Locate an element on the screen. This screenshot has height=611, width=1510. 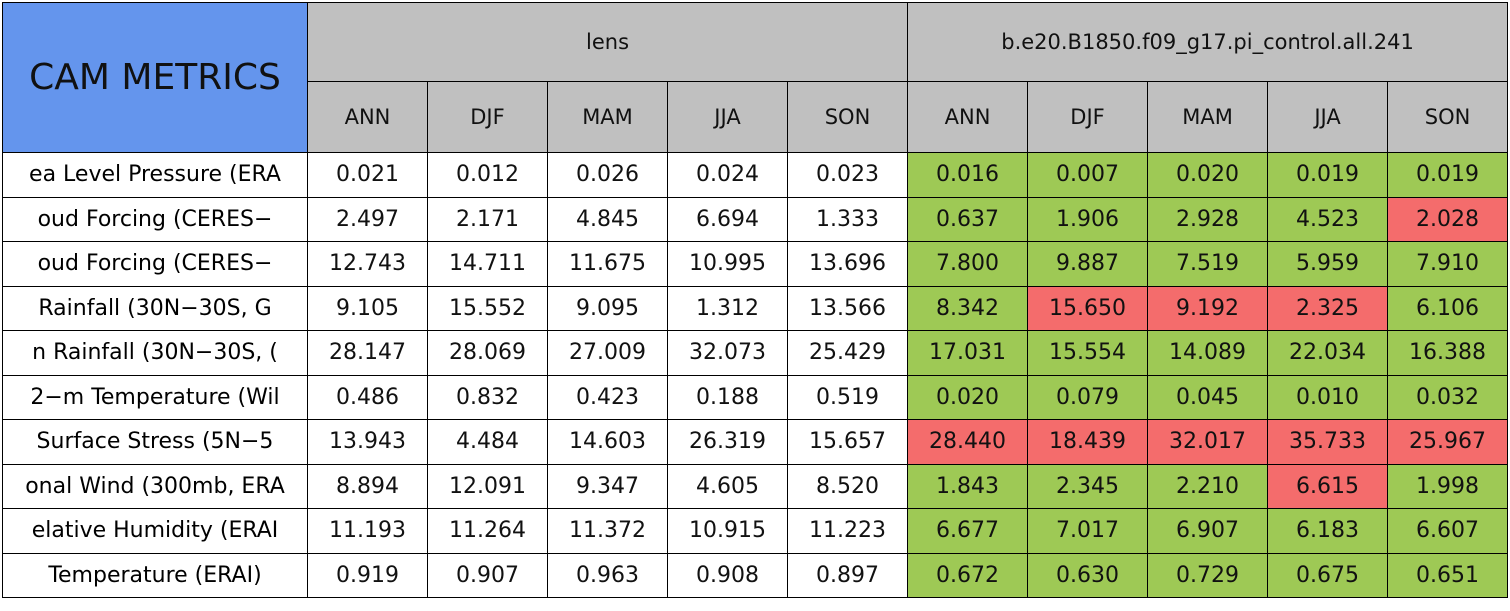
title-cell: CAM METRICS is located at coordinates (155, 77).